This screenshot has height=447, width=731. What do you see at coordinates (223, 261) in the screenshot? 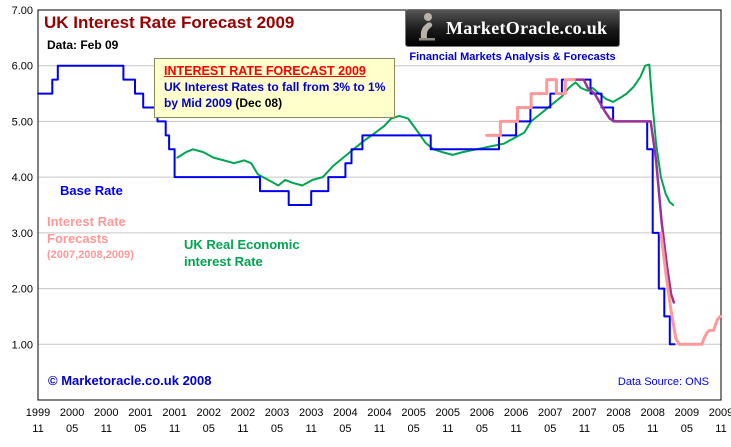
I see `real-rate-label-line2: interest Rate` at bounding box center [223, 261].